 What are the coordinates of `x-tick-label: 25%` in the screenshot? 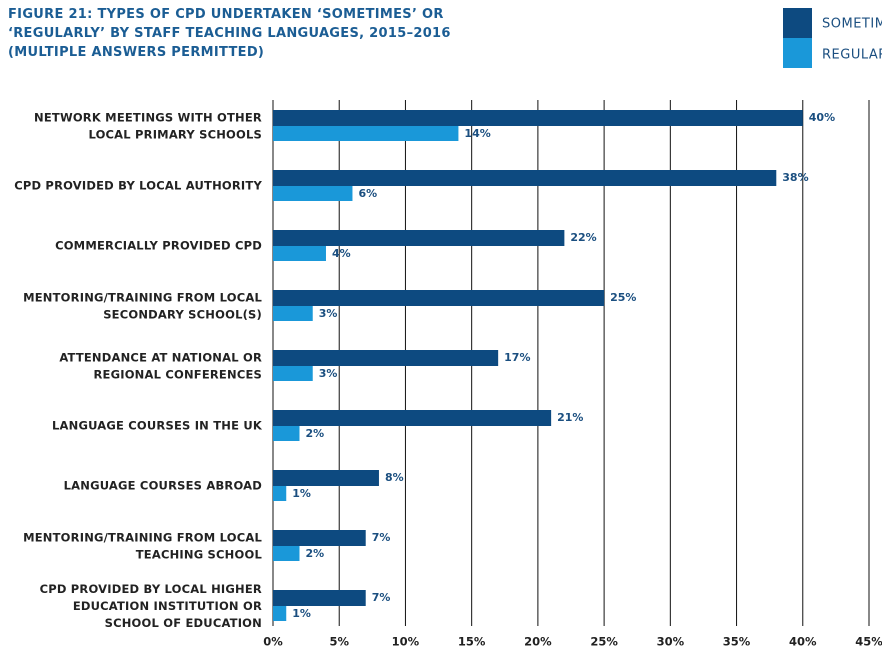 It's located at (604, 642).